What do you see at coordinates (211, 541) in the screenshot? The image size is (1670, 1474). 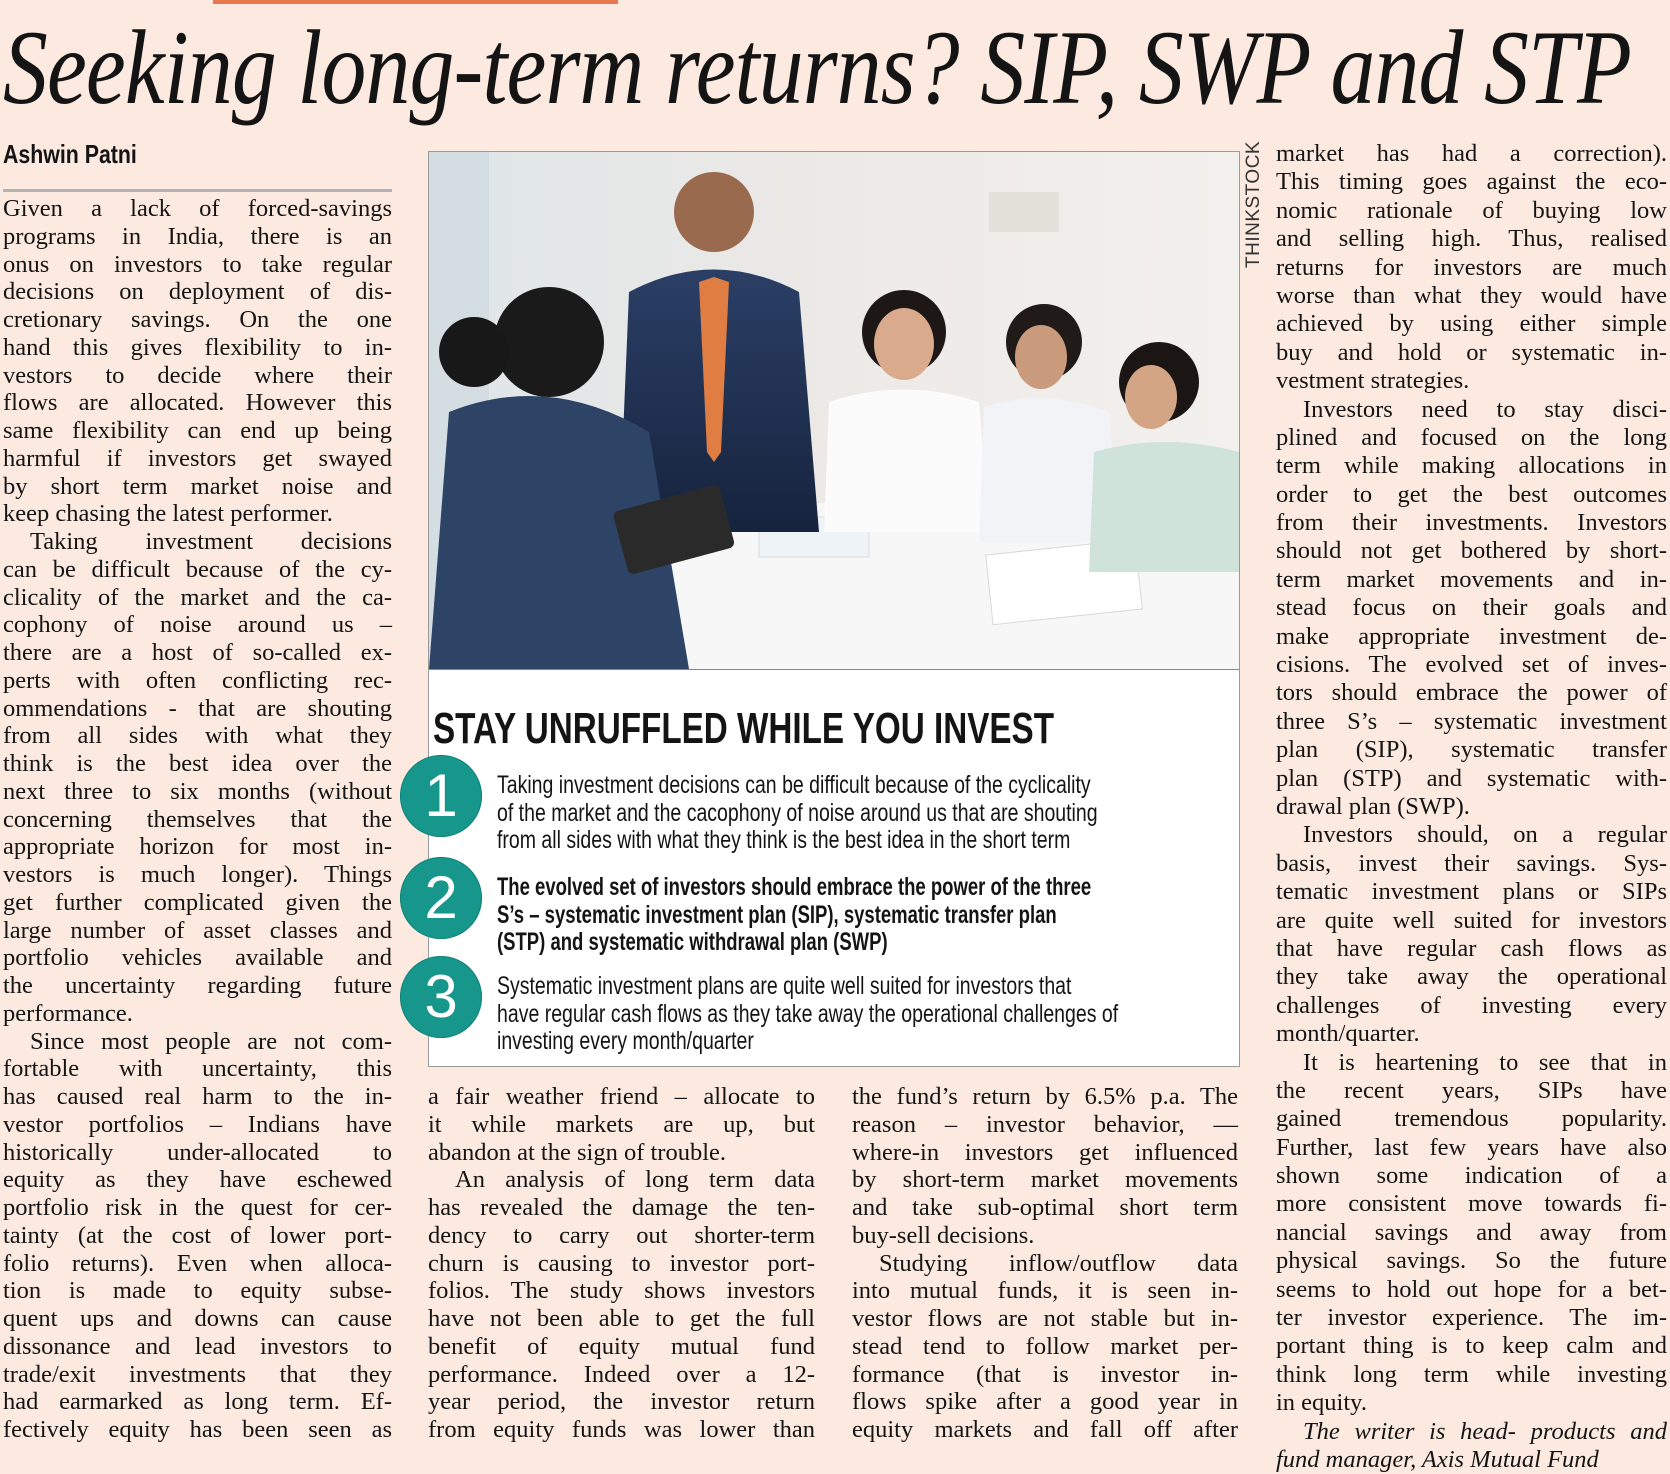 I see `text-line: Taking investment decisions` at bounding box center [211, 541].